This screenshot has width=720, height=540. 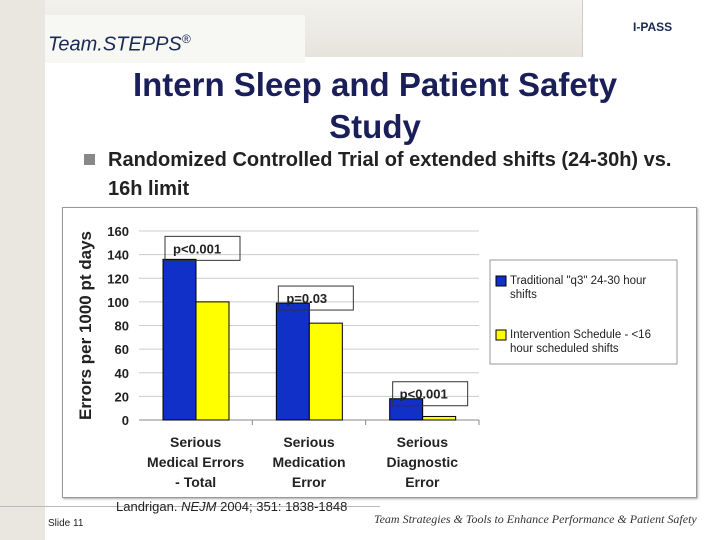 I want to click on y-tick-label: 120, so click(x=118, y=278).